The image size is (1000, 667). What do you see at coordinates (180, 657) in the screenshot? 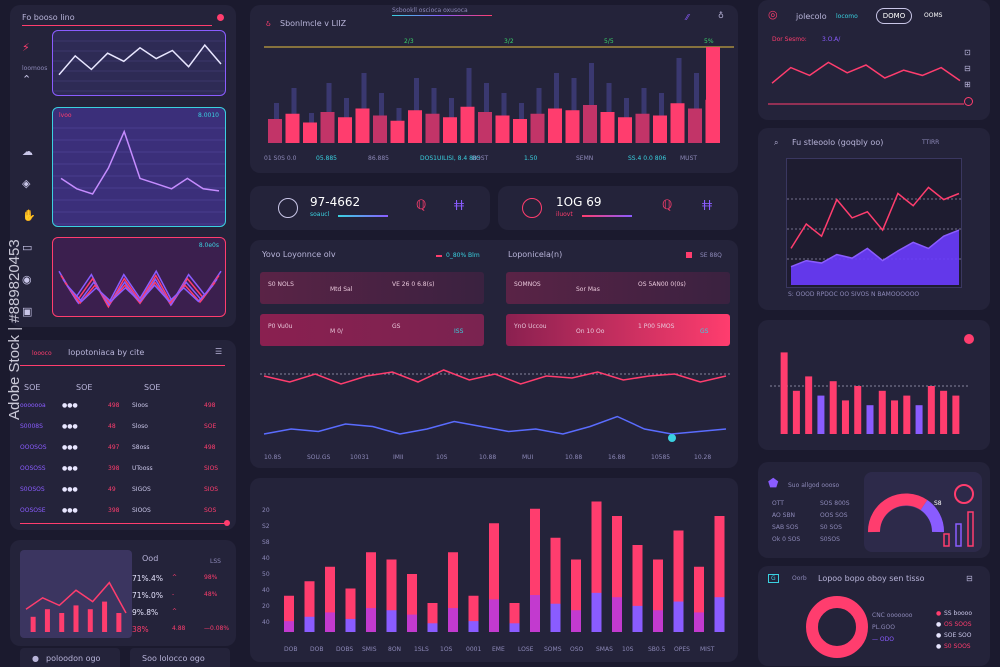
I see `left-footer-2: Soo lolocco ogo` at bounding box center [180, 657].